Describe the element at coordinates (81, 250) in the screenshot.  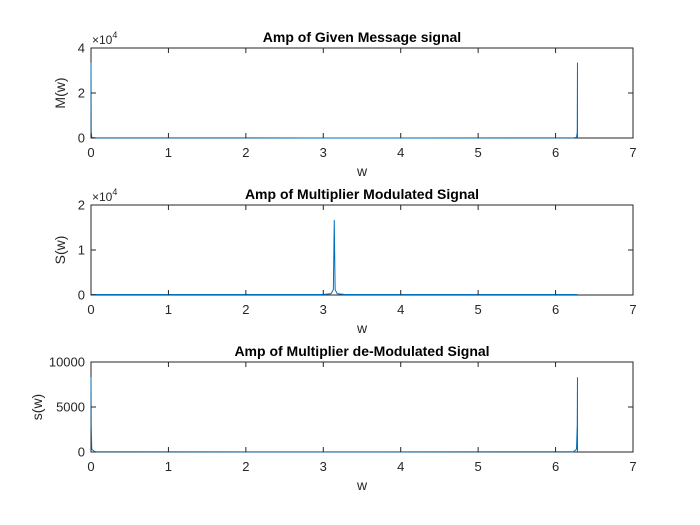
I see `y-tick-label: 1` at that location.